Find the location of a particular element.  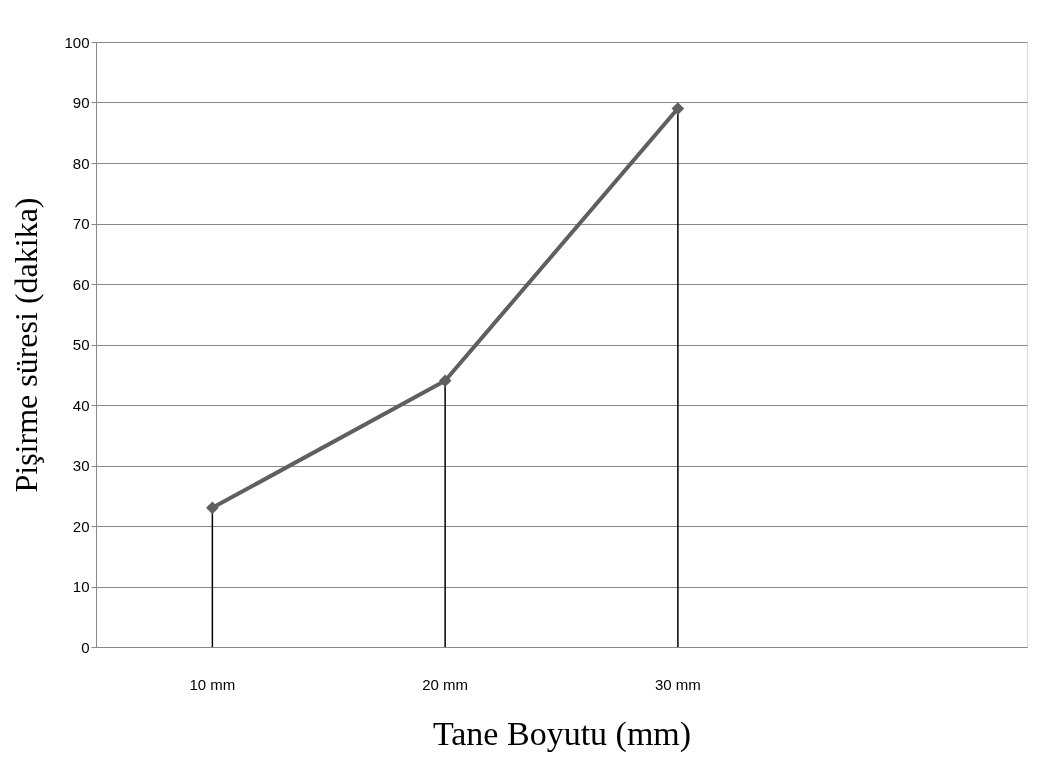

y-tick-label: 20 is located at coordinates (81, 526).